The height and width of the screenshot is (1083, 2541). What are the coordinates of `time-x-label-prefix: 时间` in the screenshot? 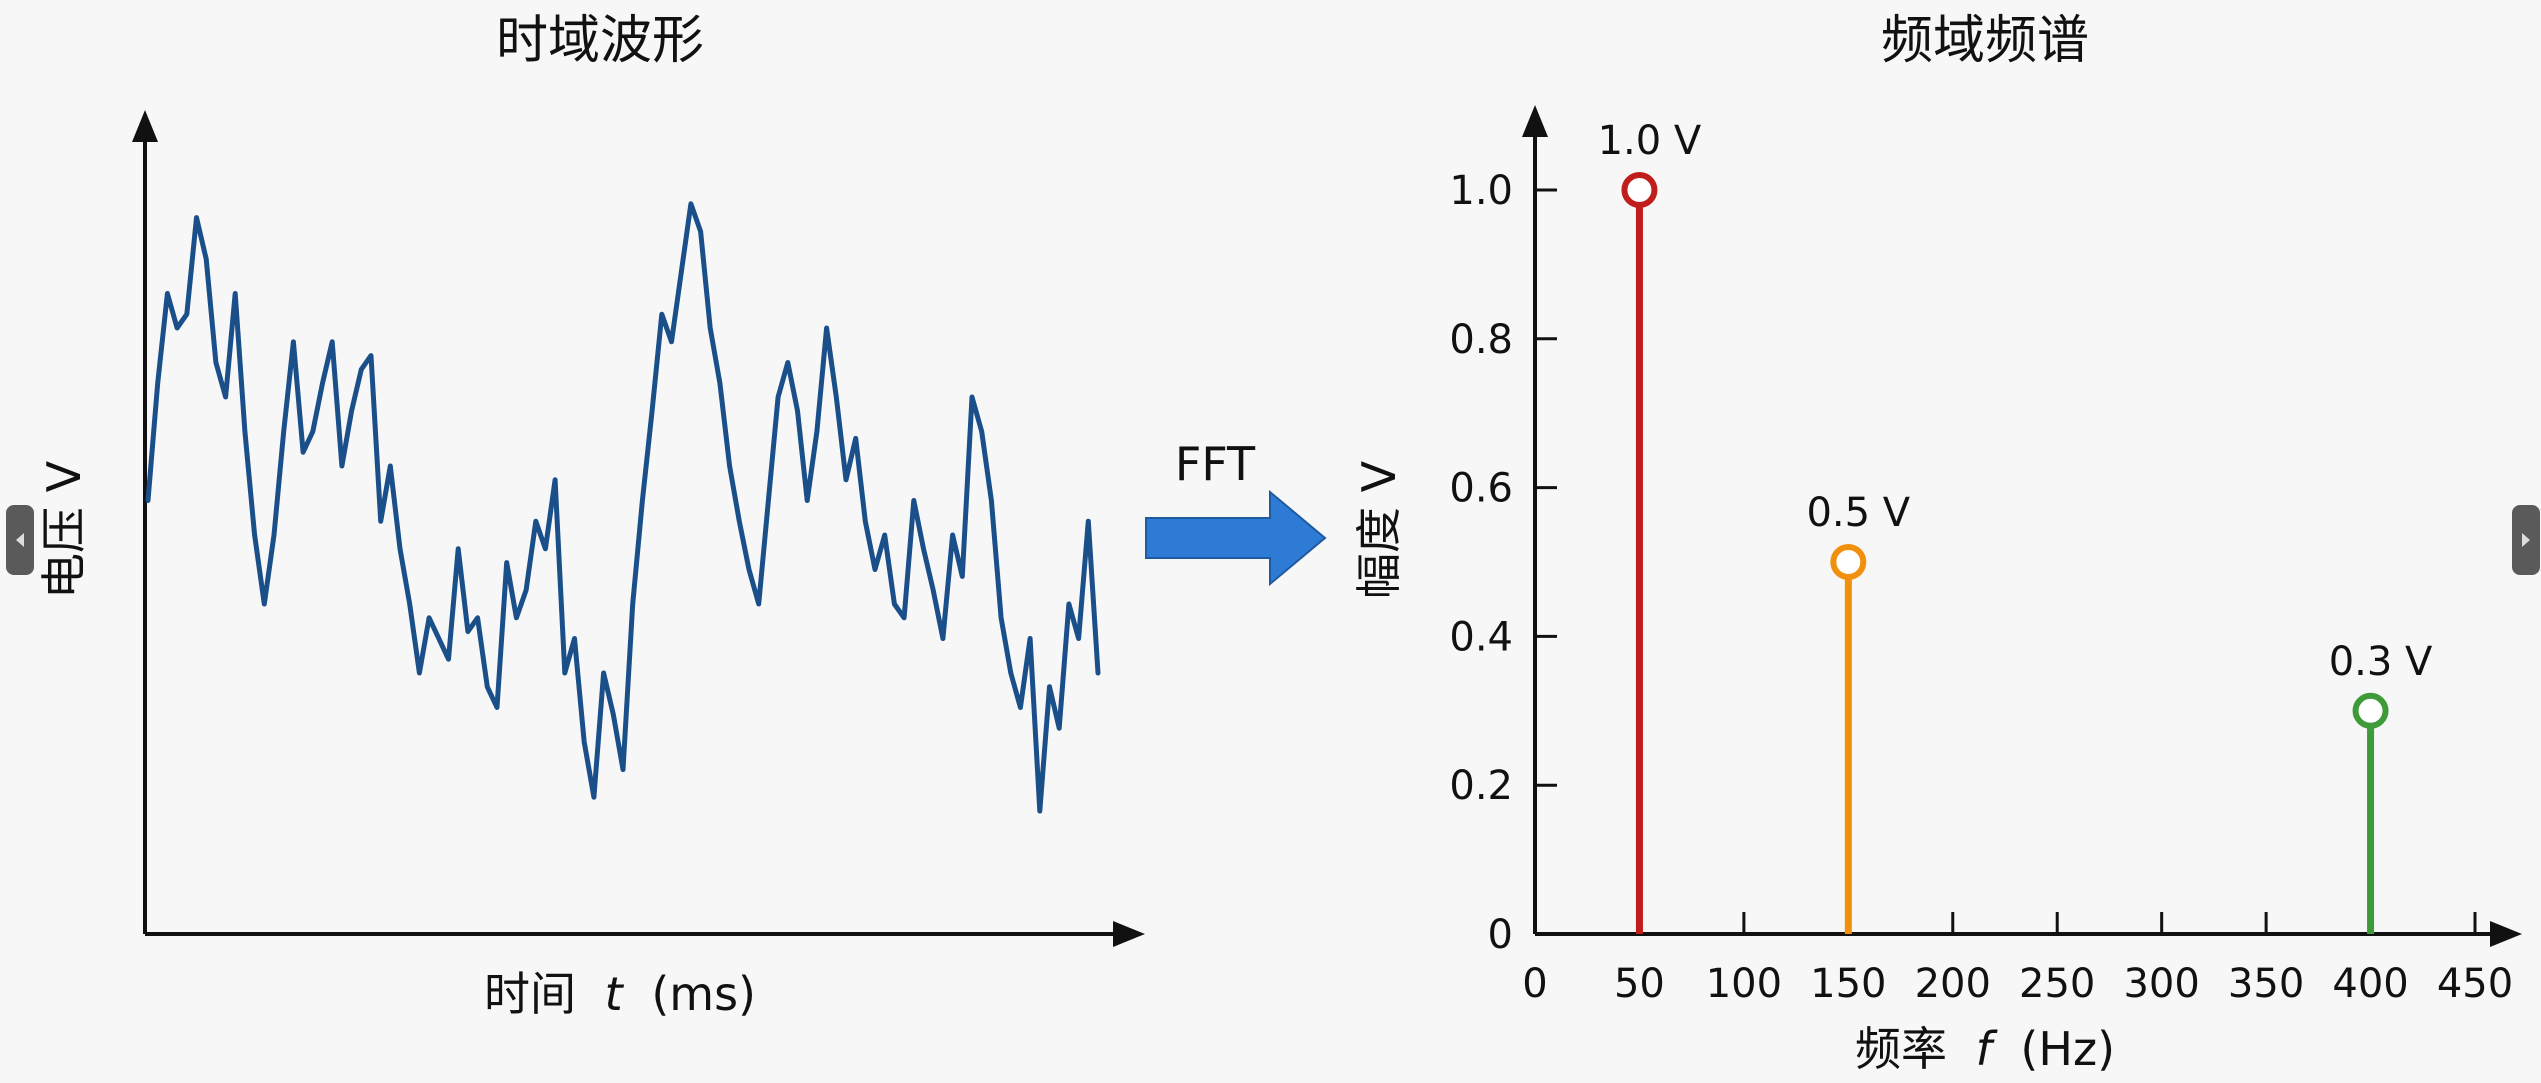 It's located at (530, 994).